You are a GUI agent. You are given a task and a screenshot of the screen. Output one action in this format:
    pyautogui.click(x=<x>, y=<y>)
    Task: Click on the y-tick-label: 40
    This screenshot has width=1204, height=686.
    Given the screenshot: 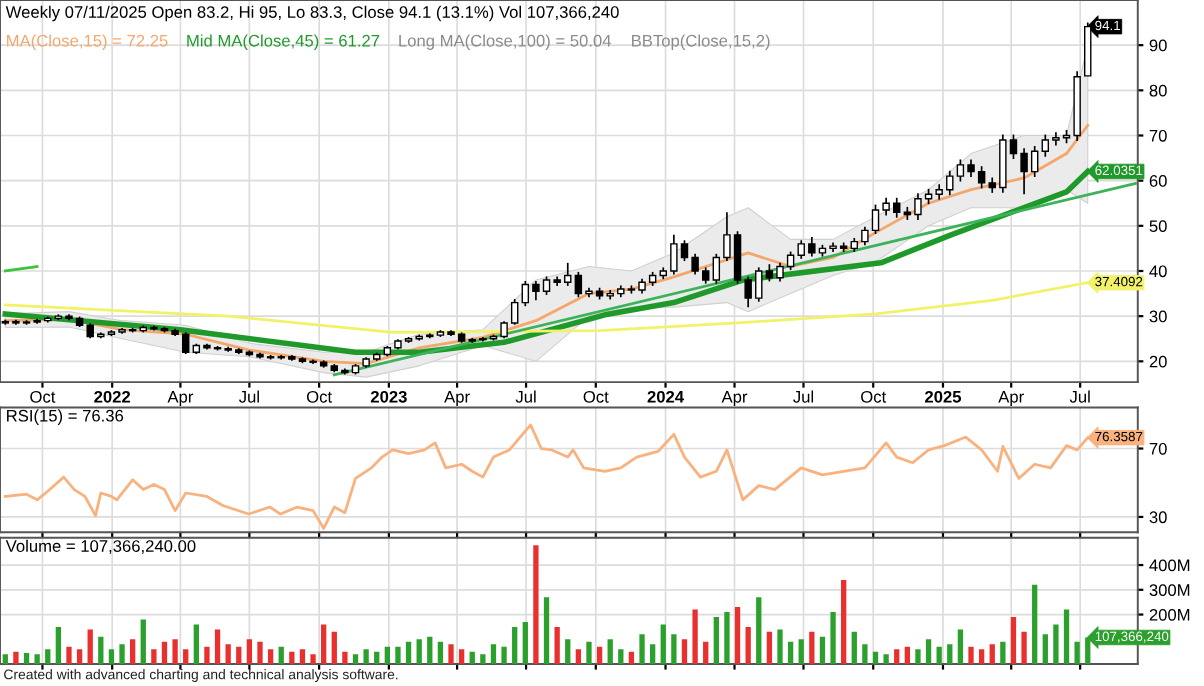 What is the action you would take?
    pyautogui.click(x=1158, y=271)
    